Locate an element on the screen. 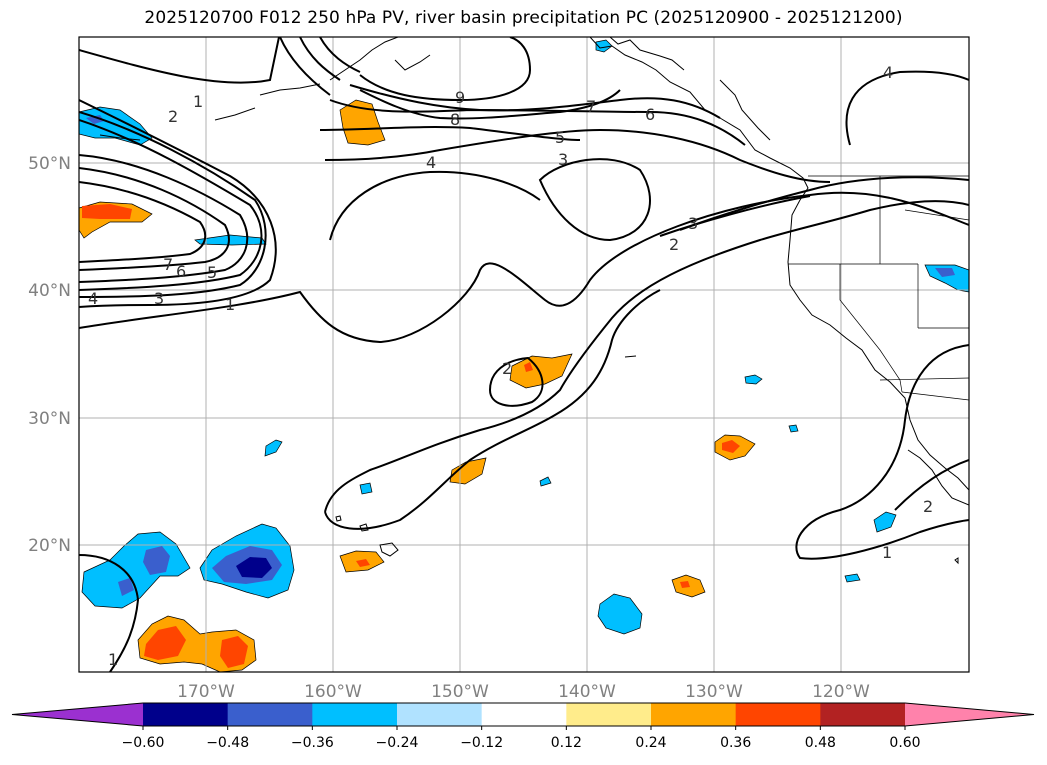 This screenshot has height=765, width=1047. colorbar-extend-high is located at coordinates (969, 714).